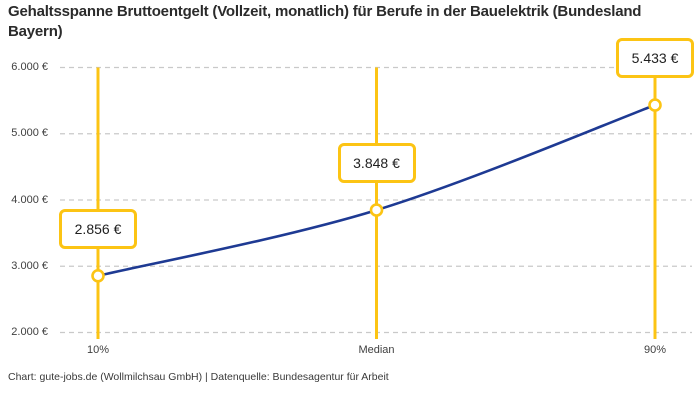 Image resolution: width=700 pixels, height=400 pixels. What do you see at coordinates (376, 163) in the screenshot?
I see `value-callout-median: 3.848 €` at bounding box center [376, 163].